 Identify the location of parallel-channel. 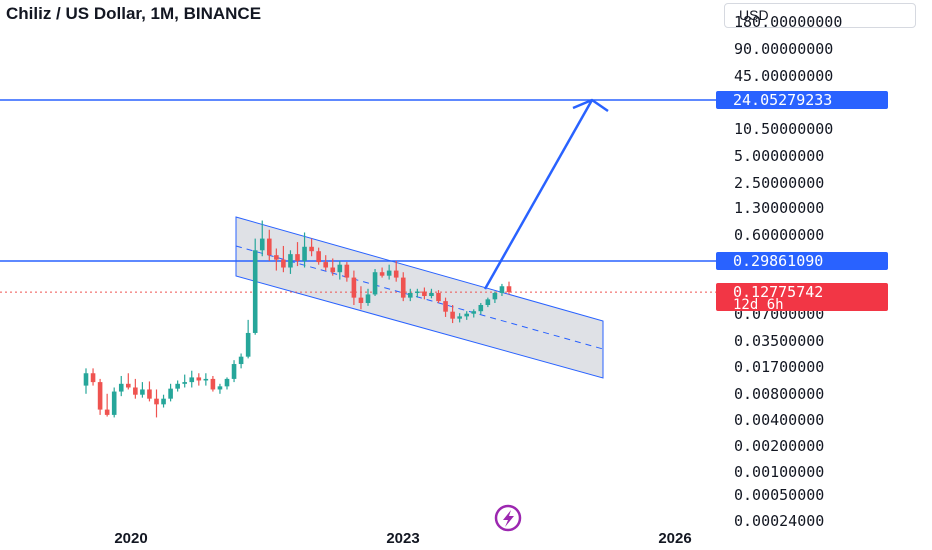
(419, 297).